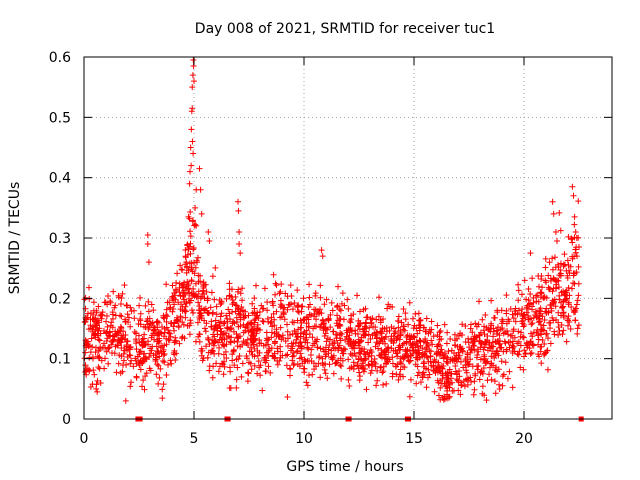 The height and width of the screenshot is (480, 640). Describe the element at coordinates (60, 239) in the screenshot. I see `y-tick-label: 0.3` at that location.